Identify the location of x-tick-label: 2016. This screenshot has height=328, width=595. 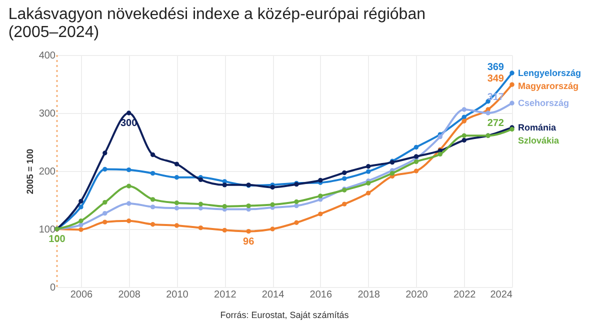
(321, 295).